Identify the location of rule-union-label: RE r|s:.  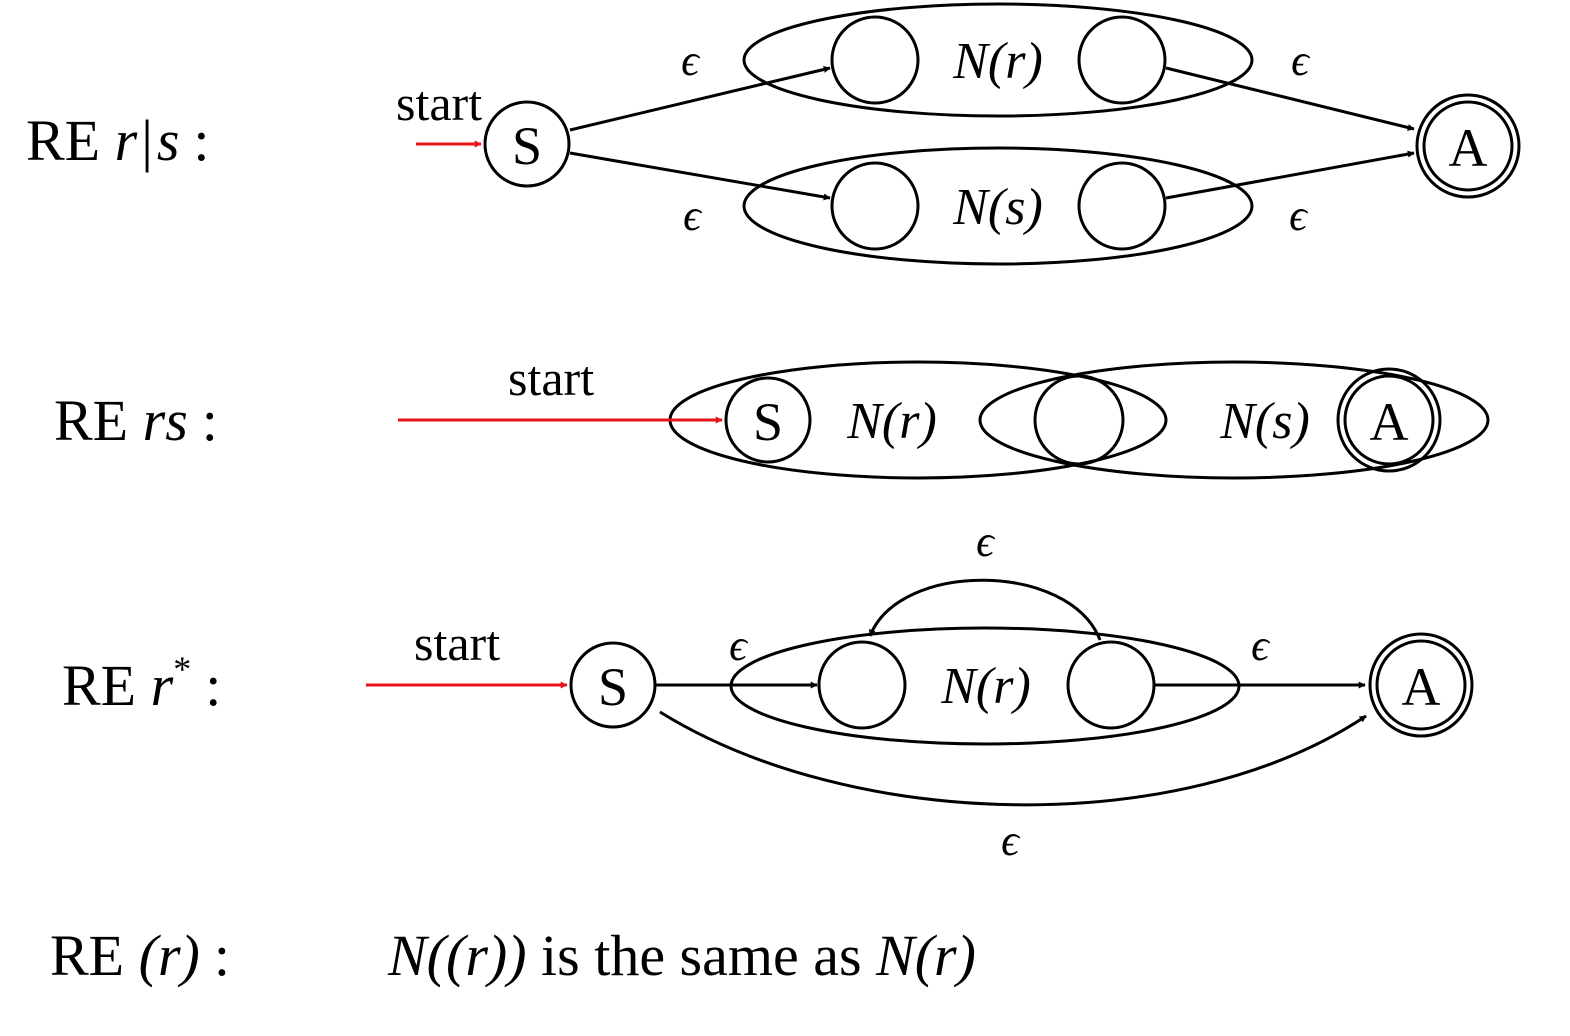
(118, 140).